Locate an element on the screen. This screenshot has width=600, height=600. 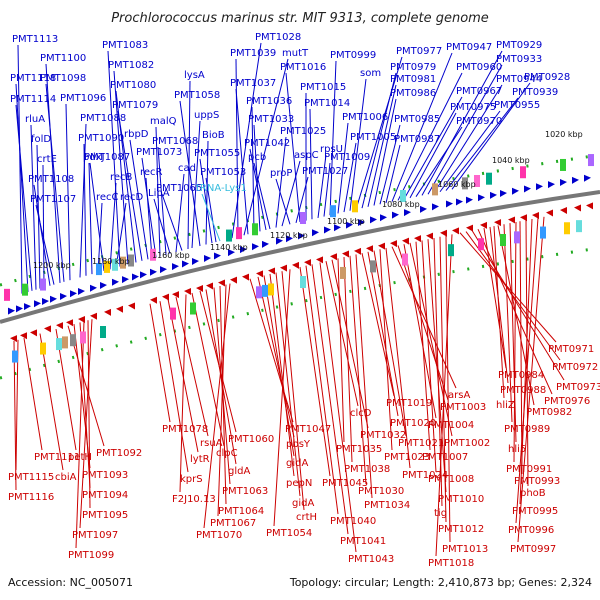
forward-gene-label: PMT0975 is located at coordinates (473, 107).